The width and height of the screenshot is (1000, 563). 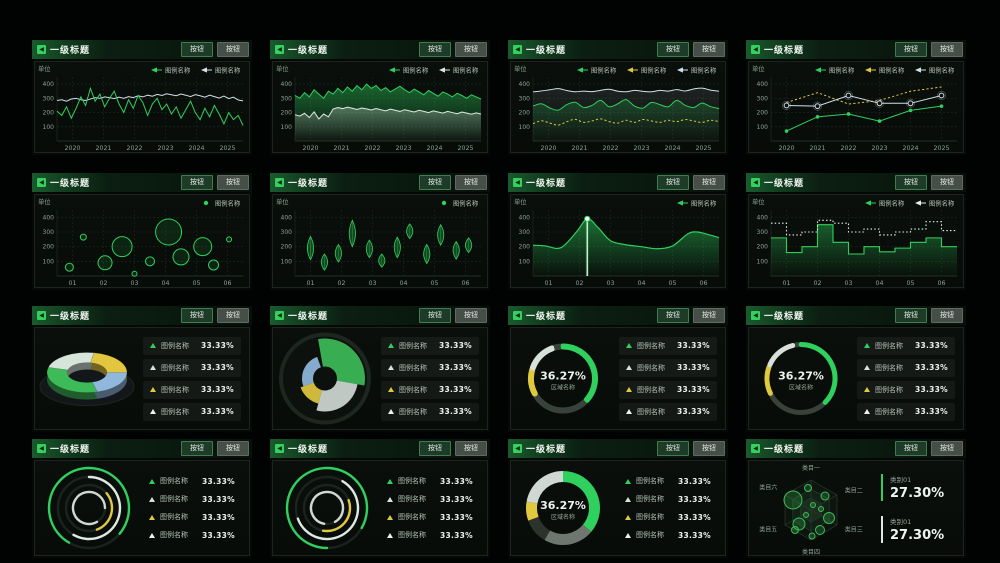 What do you see at coordinates (72, 283) in the screenshot?
I see `svg-text: 01` at bounding box center [72, 283].